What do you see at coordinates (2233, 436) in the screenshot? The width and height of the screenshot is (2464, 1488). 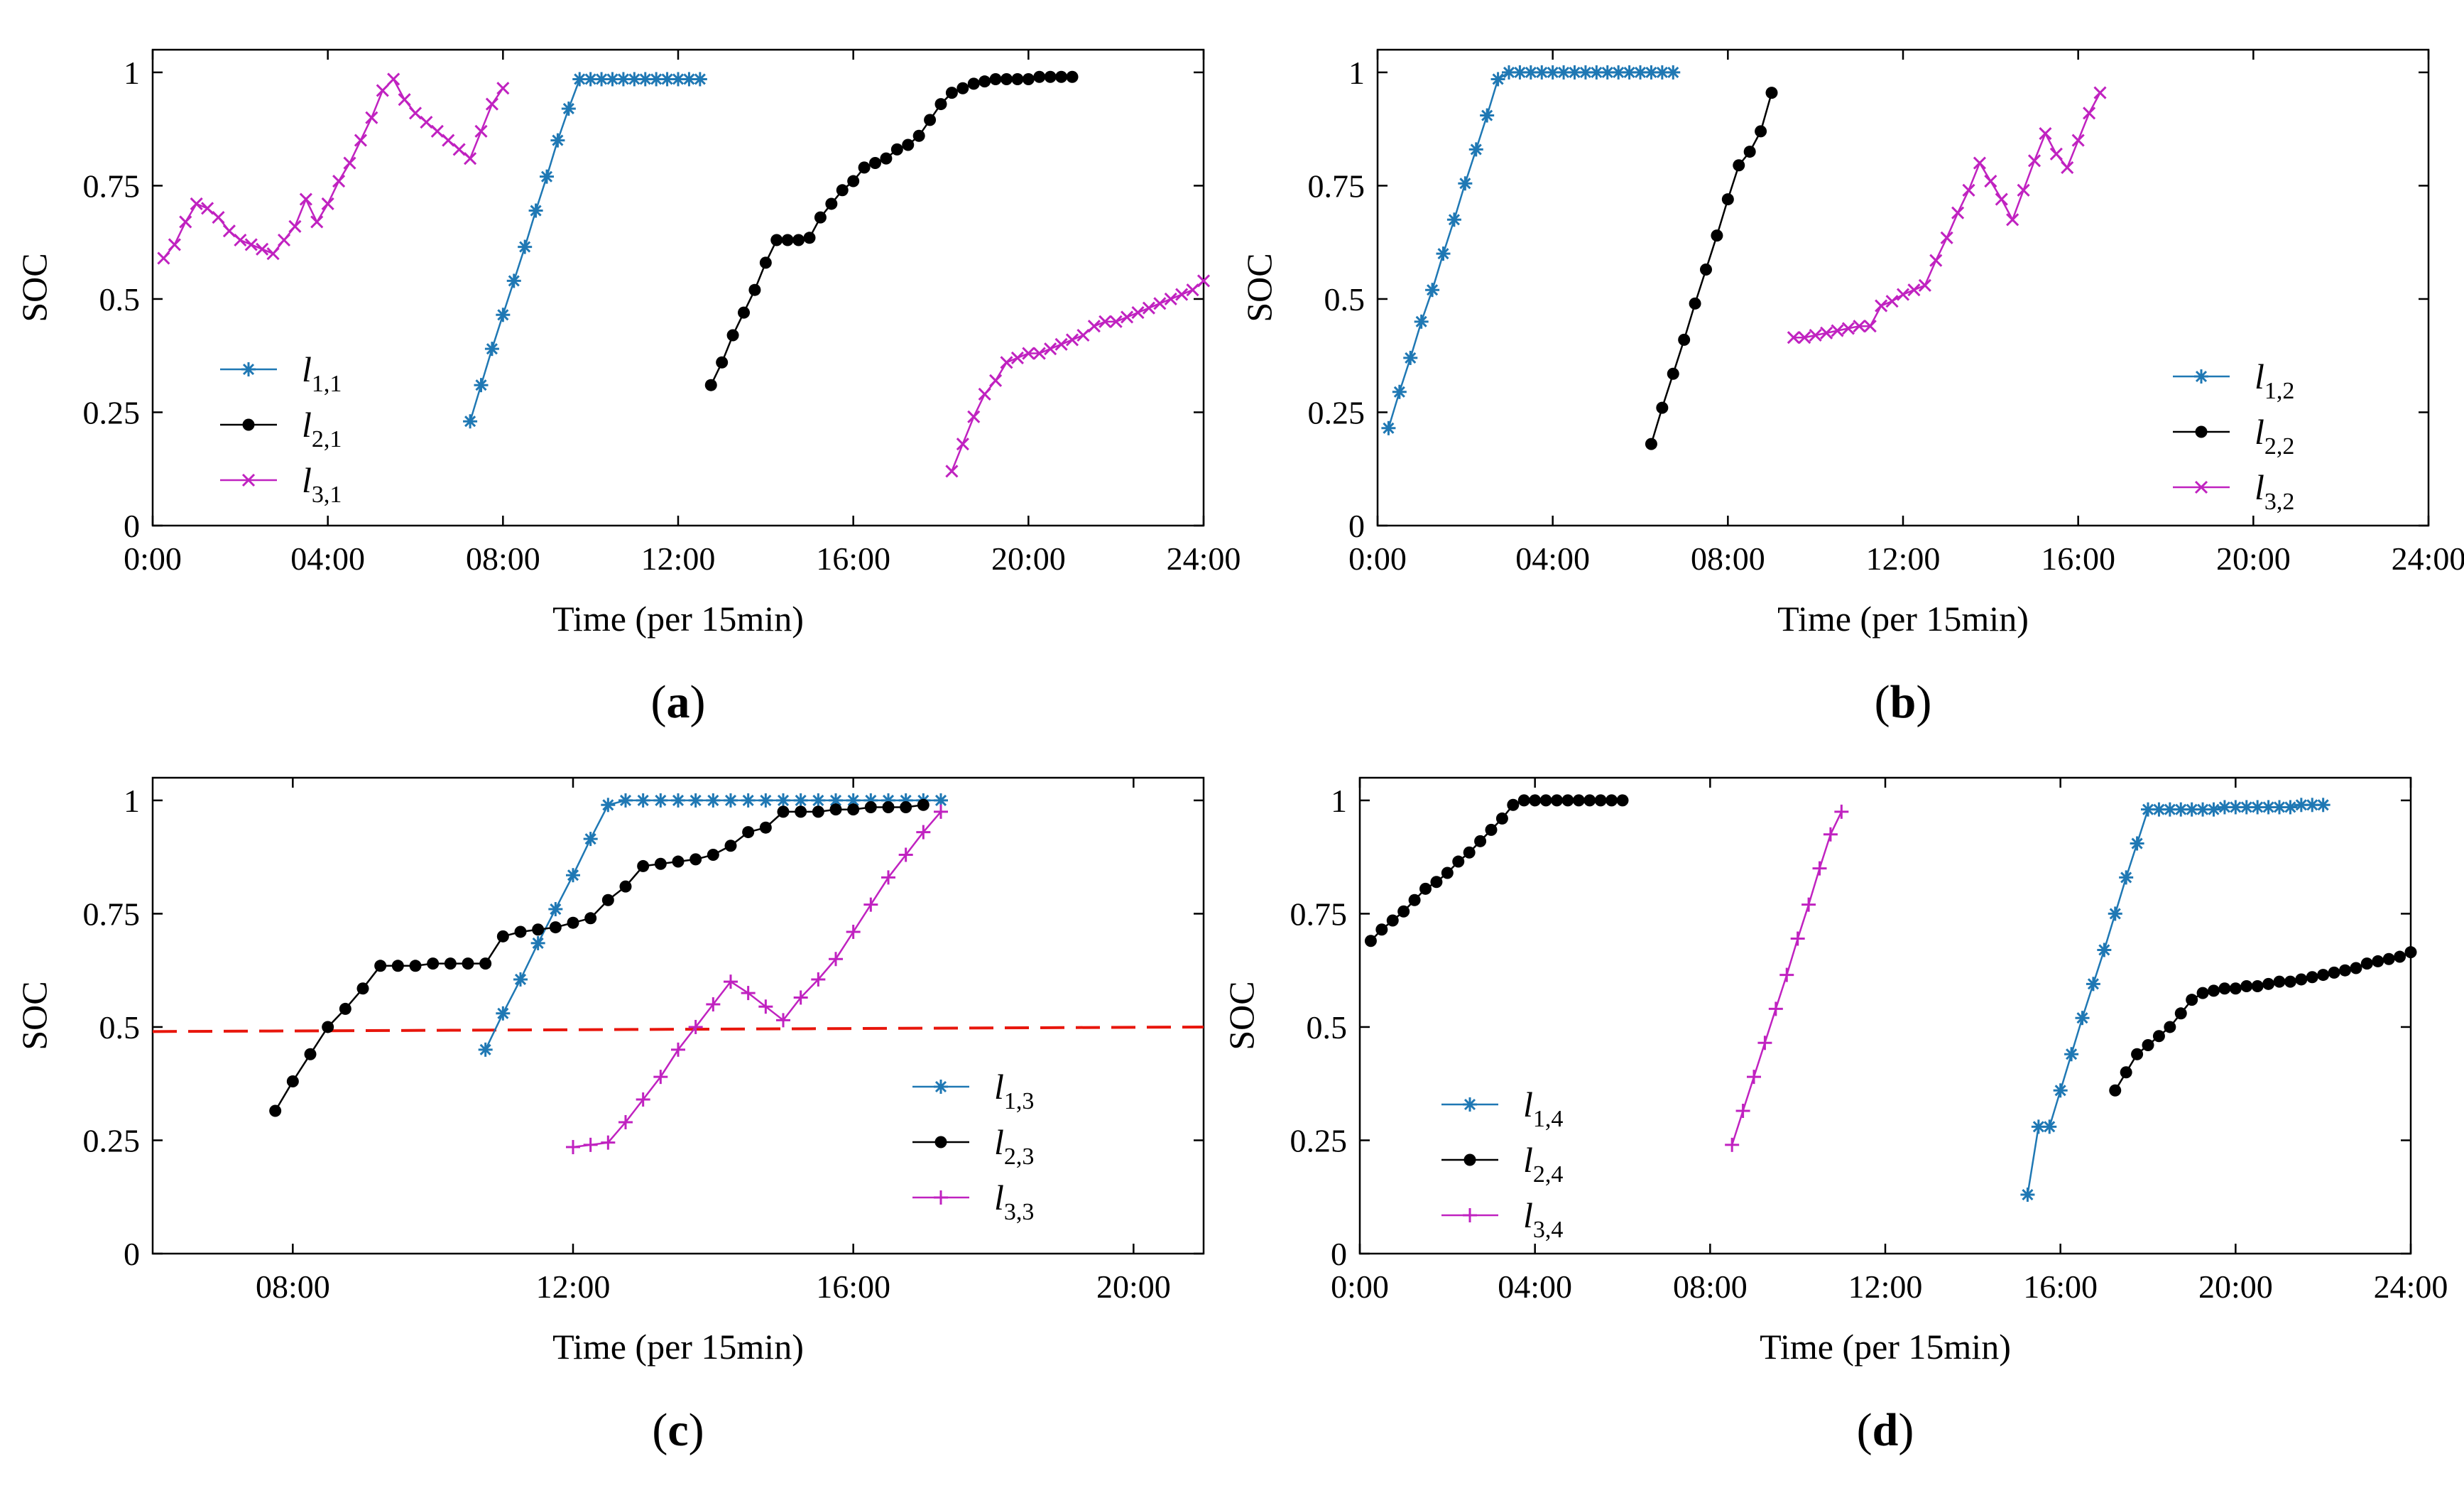 I see `legend: l1,2 l2,2 l3,2` at bounding box center [2233, 436].